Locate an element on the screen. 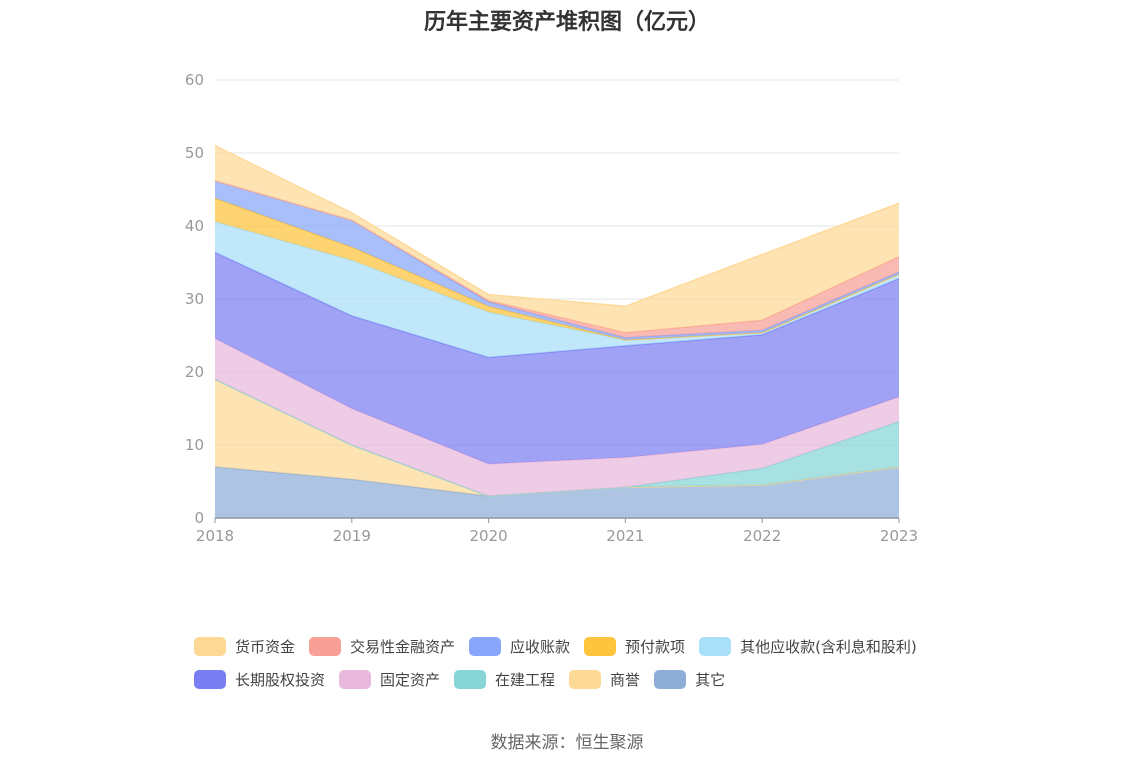 This screenshot has height=766, width=1134. legend-label: 预付款项 is located at coordinates (655, 647).